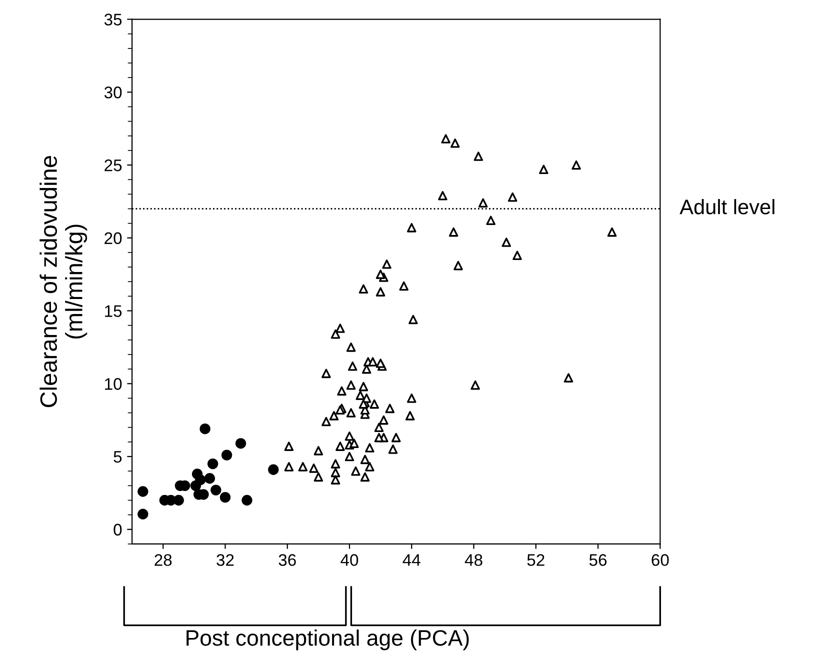 This screenshot has height=665, width=815. What do you see at coordinates (327, 639) in the screenshot?
I see `x-axis-title: Post conceptional age (PCA)` at bounding box center [327, 639].